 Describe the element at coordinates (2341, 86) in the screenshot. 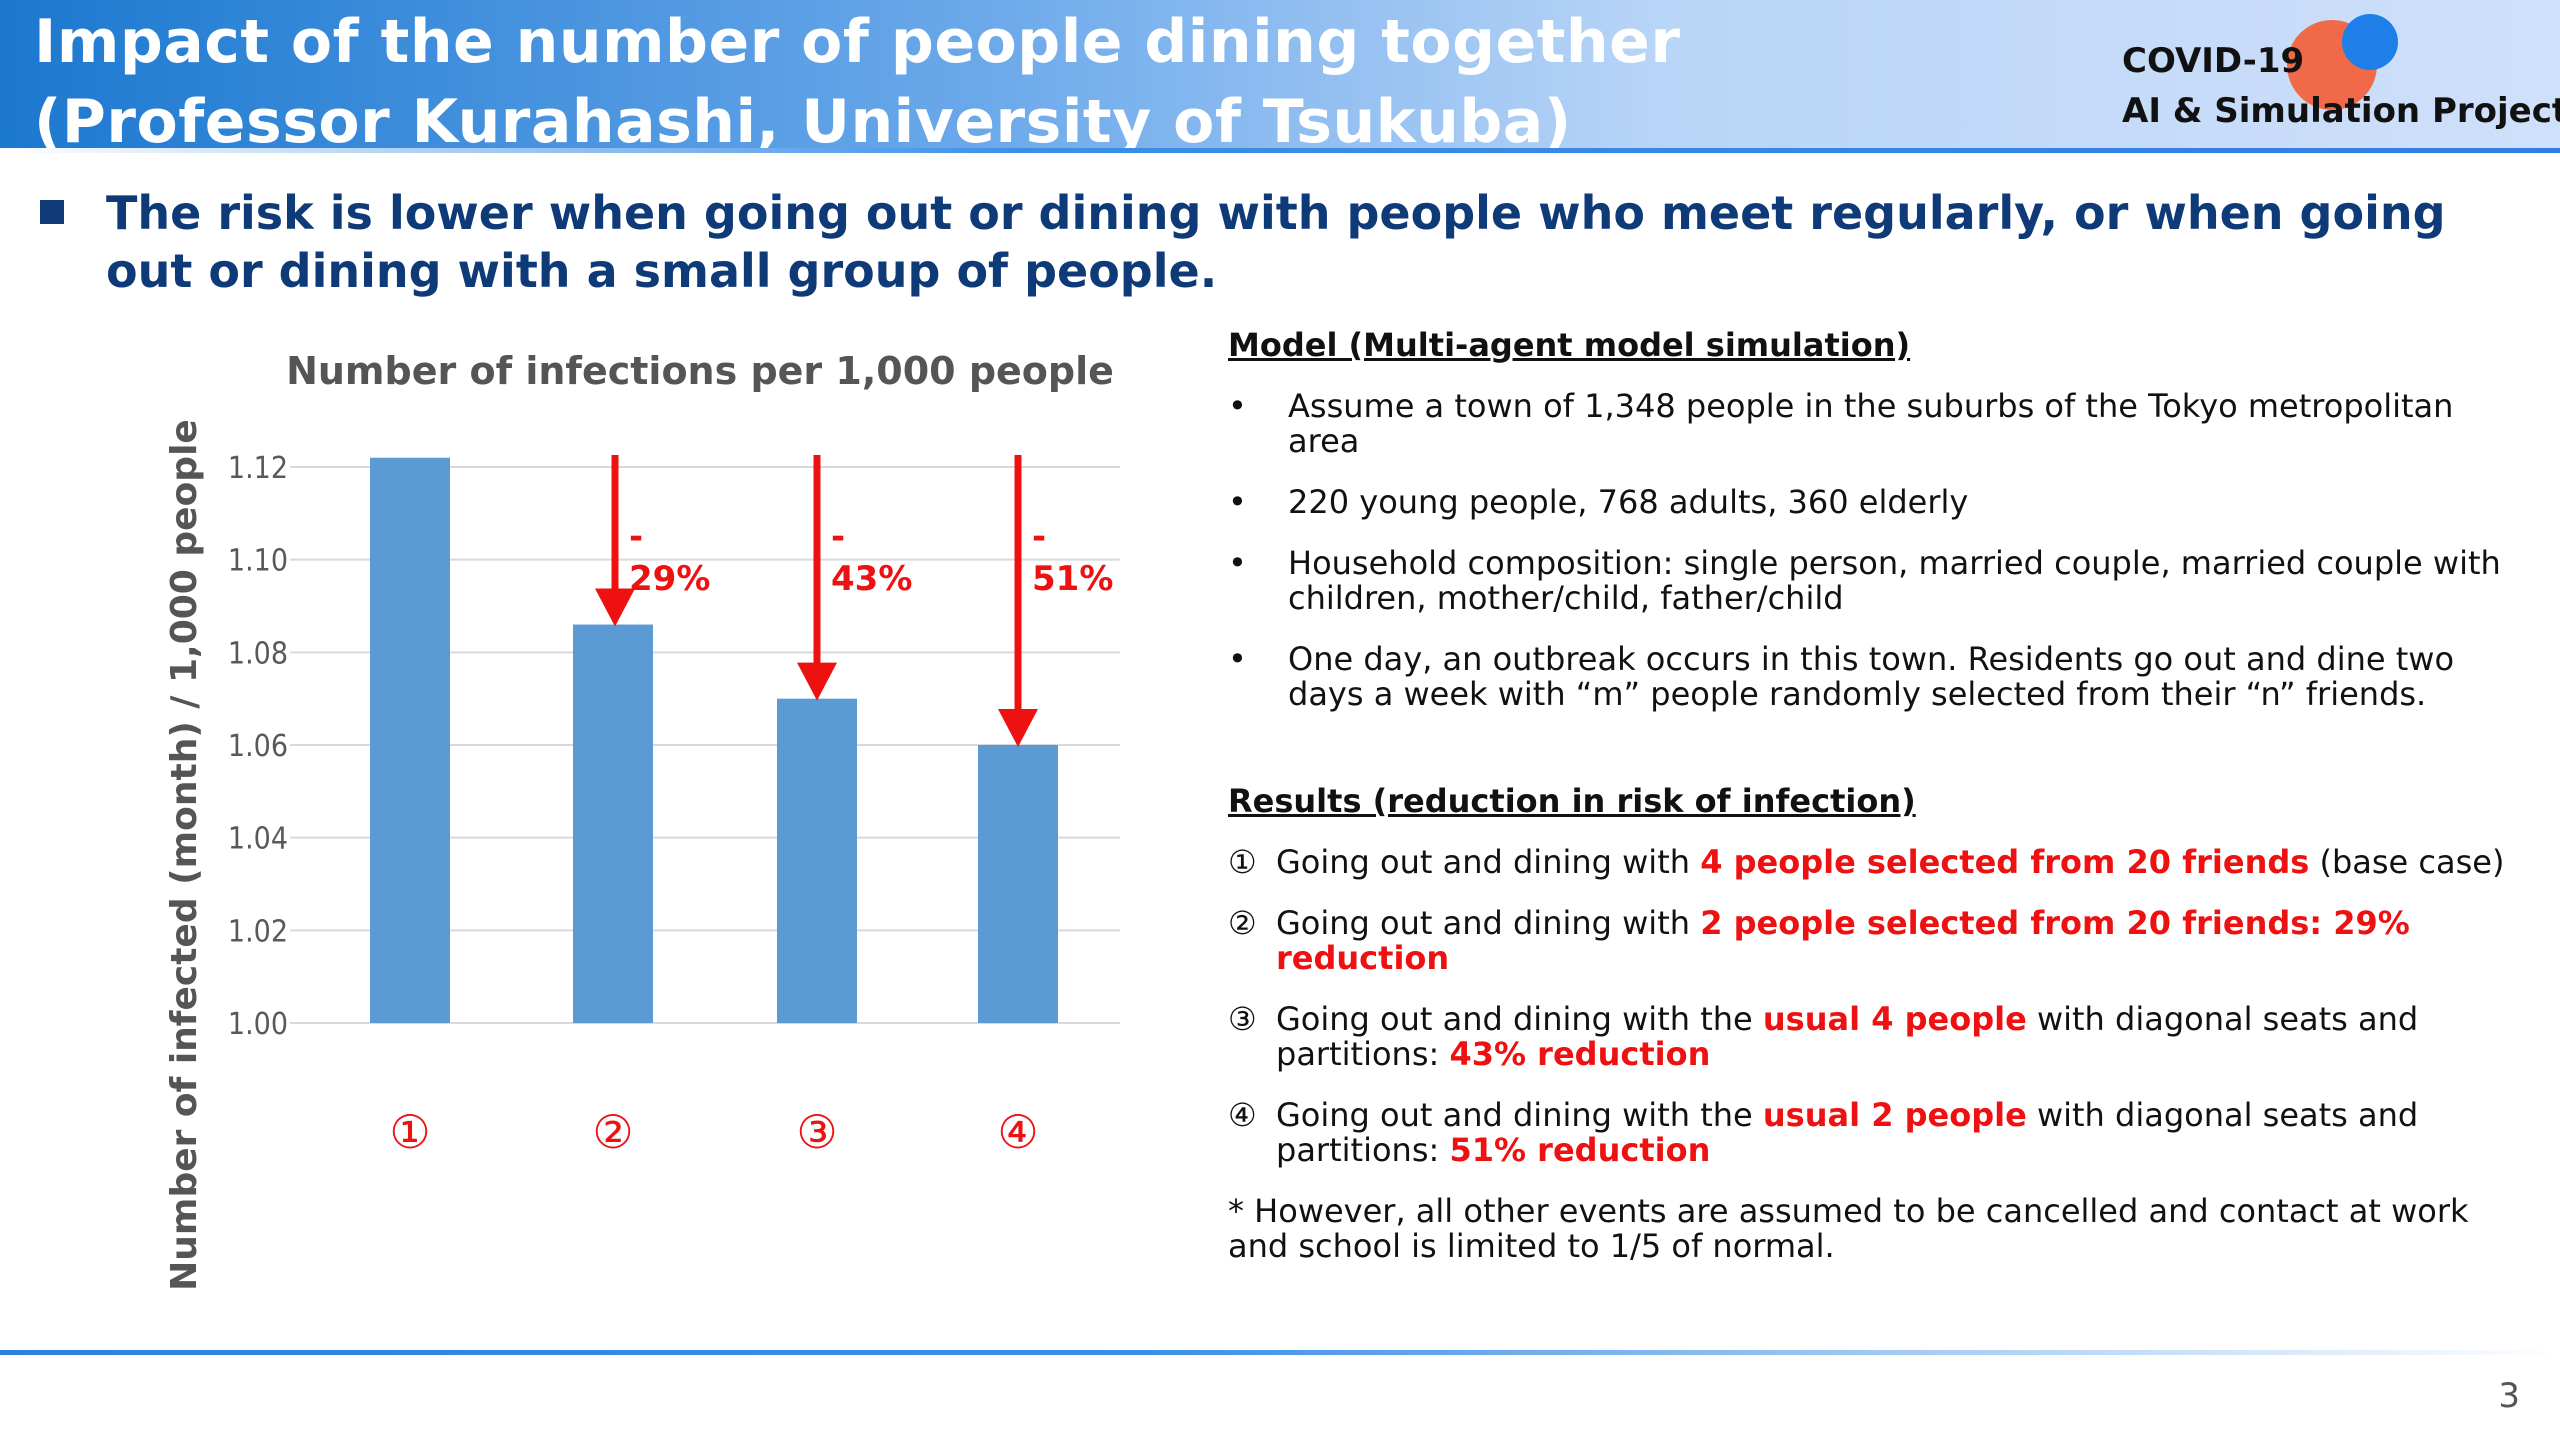

I see `logo-text: COVID-19 AI & Simulation Project` at that location.